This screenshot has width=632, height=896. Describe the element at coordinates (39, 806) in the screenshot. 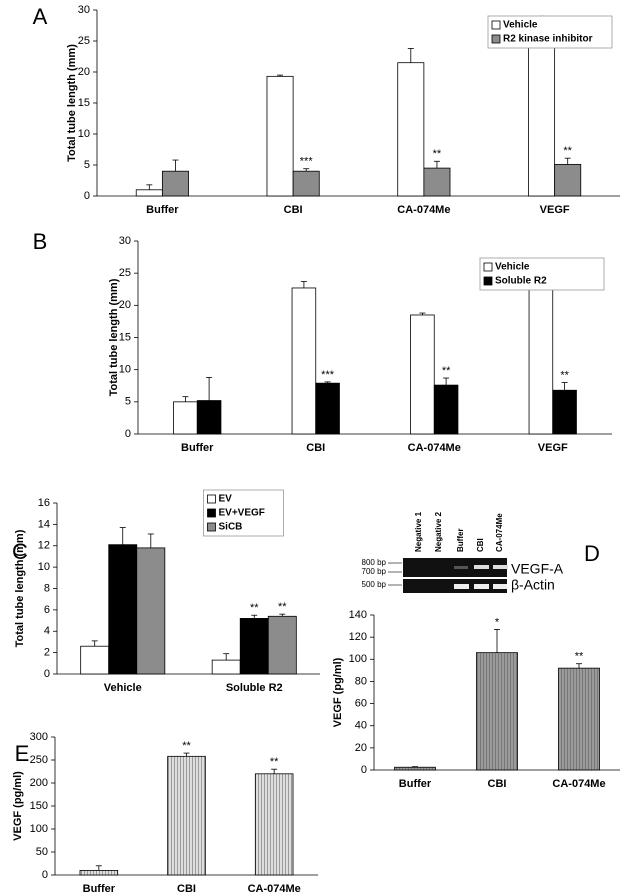

I see `y-tick-label: 150` at that location.